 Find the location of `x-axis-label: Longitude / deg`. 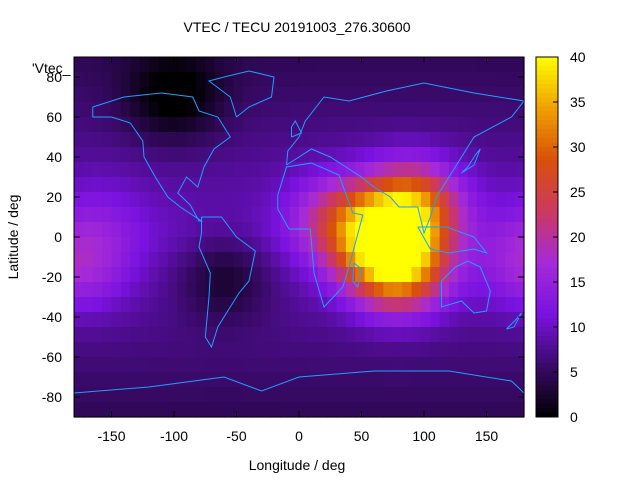

x-axis-label: Longitude / deg is located at coordinates (297, 465).